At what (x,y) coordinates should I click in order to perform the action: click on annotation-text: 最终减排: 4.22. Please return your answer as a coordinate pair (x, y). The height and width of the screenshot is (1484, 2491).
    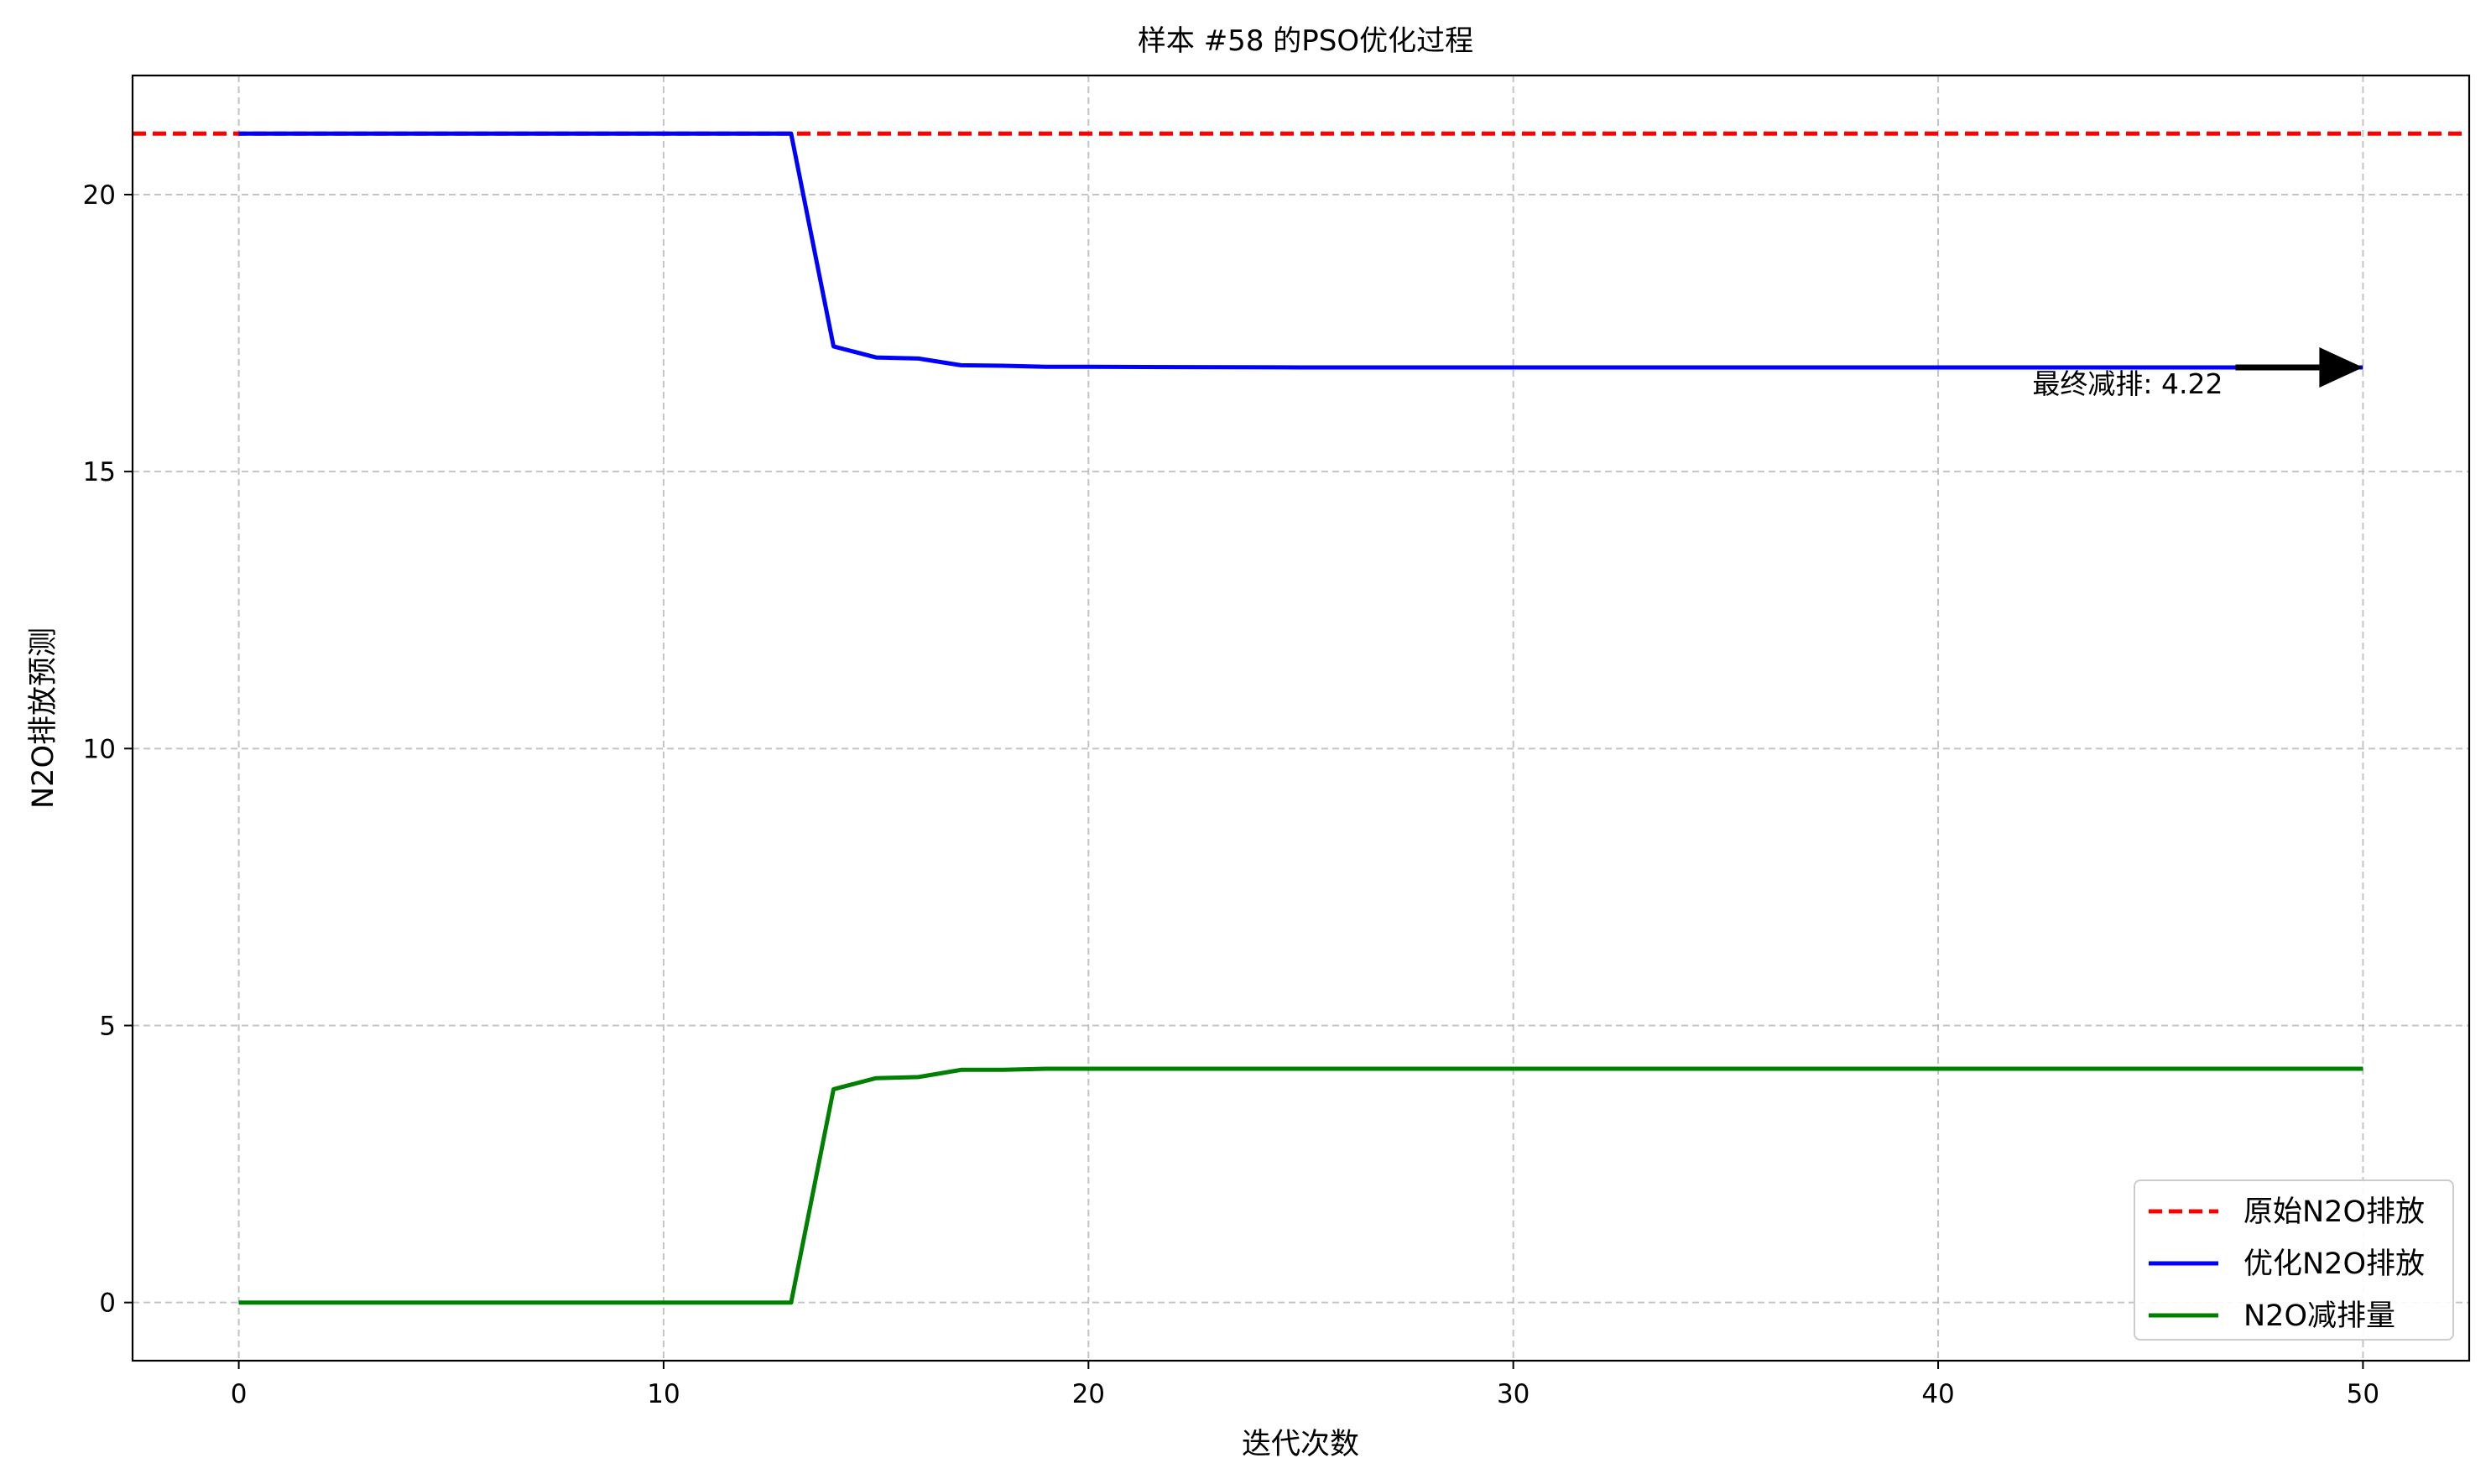
    Looking at the image, I should click on (2127, 383).